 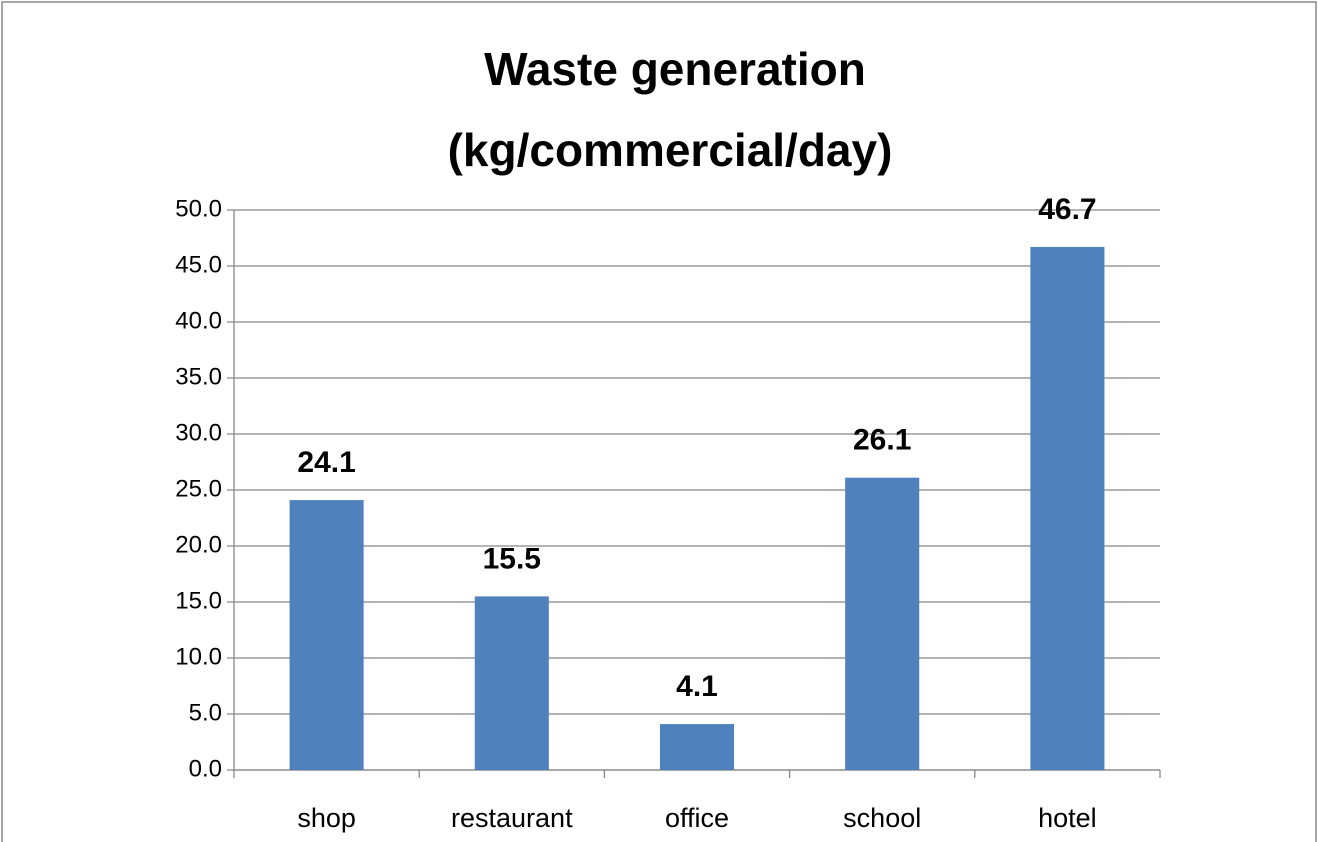 What do you see at coordinates (205, 768) in the screenshot?
I see `y-tick-label: 0.0` at bounding box center [205, 768].